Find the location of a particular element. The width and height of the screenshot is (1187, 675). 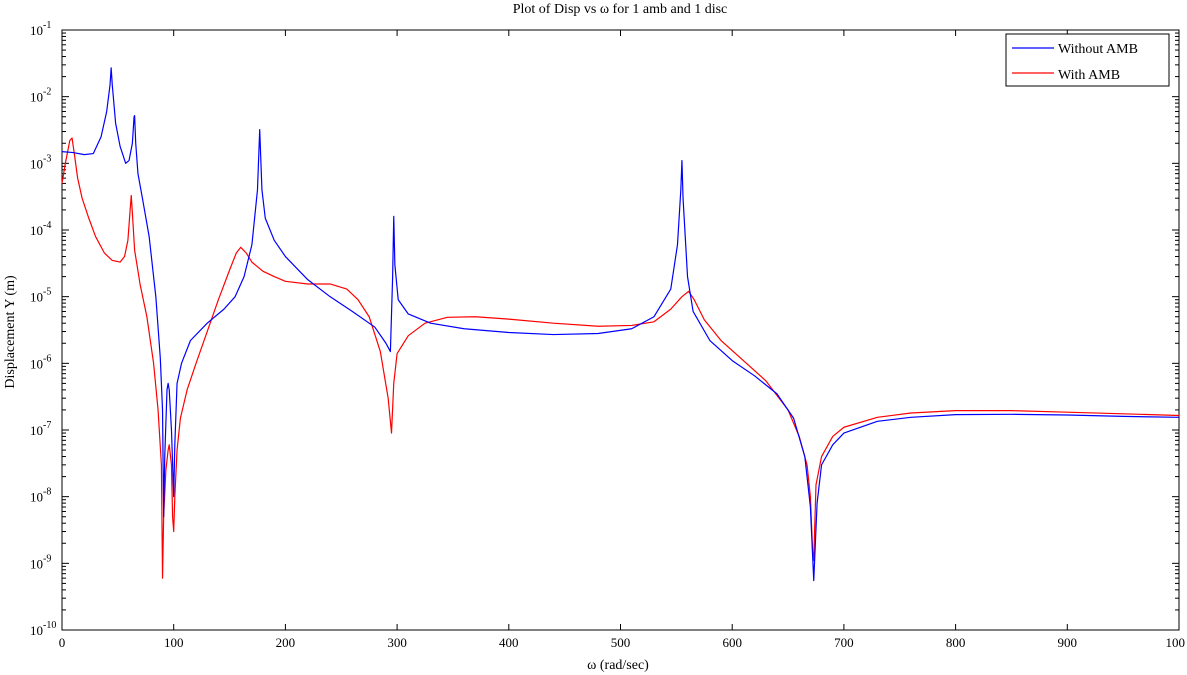

x-axis-label: ω (rad/sec) is located at coordinates (618, 665).